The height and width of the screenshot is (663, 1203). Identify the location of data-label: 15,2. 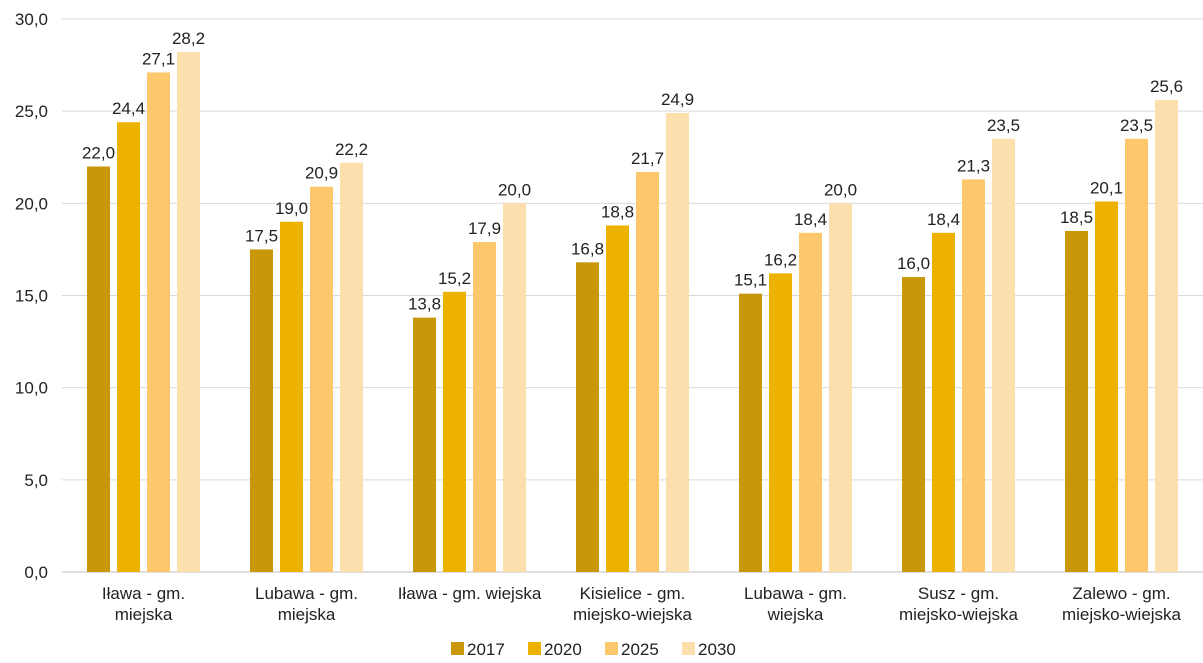
(454, 278).